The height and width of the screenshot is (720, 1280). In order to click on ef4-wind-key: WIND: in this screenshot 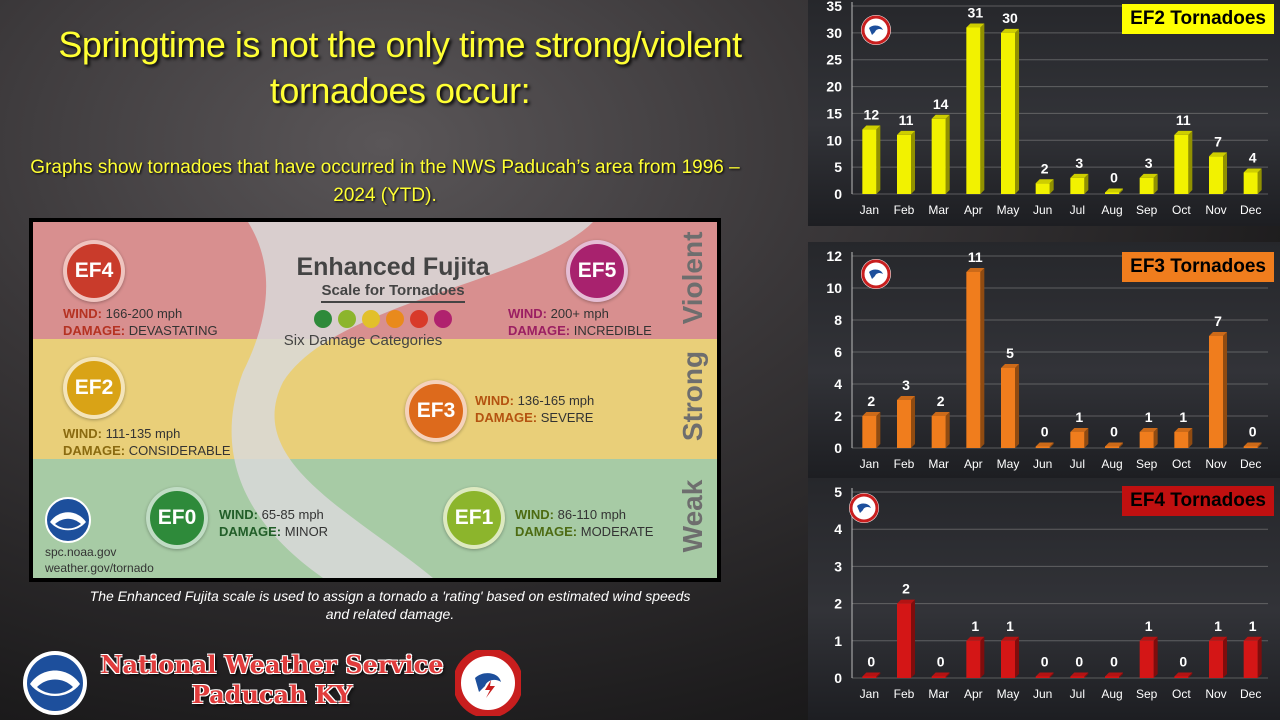, I will do `click(82, 313)`.